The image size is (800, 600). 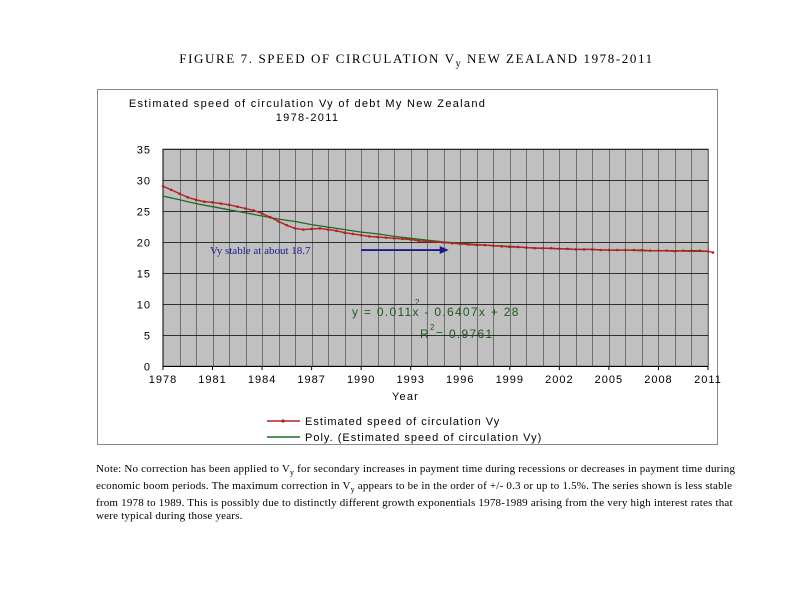 What do you see at coordinates (283, 421) in the screenshot?
I see `legend-marker-actual` at bounding box center [283, 421].